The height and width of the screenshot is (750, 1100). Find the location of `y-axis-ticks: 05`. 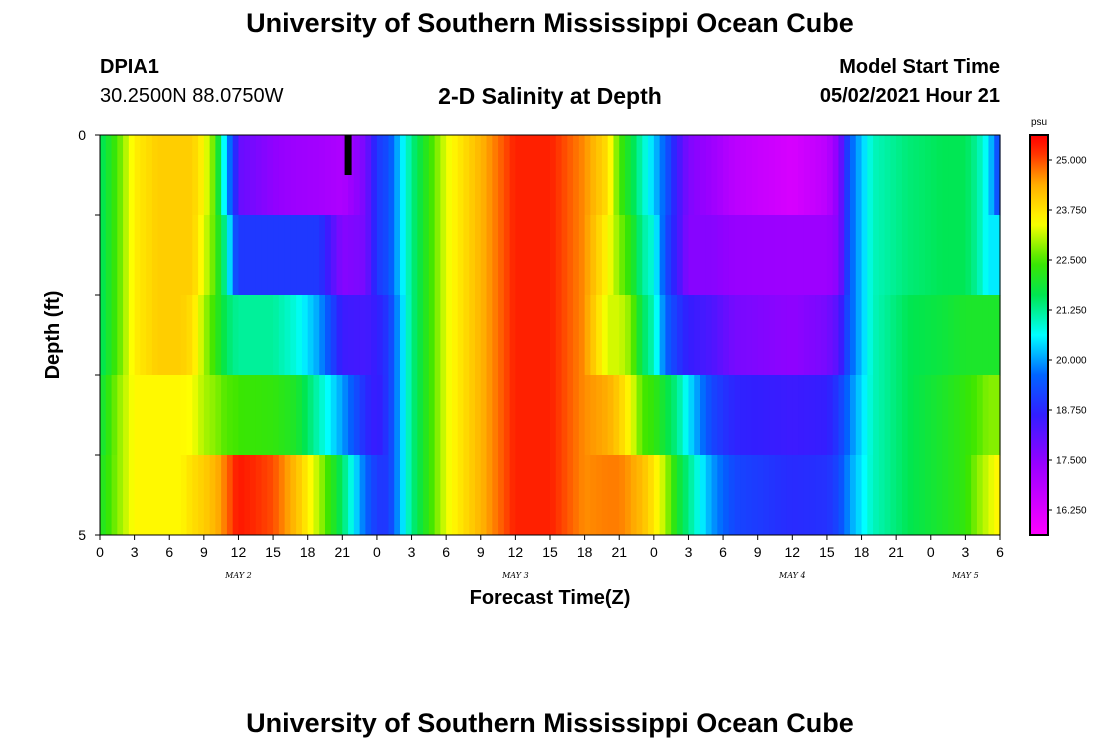

y-axis-ticks: 05 is located at coordinates (89, 335).